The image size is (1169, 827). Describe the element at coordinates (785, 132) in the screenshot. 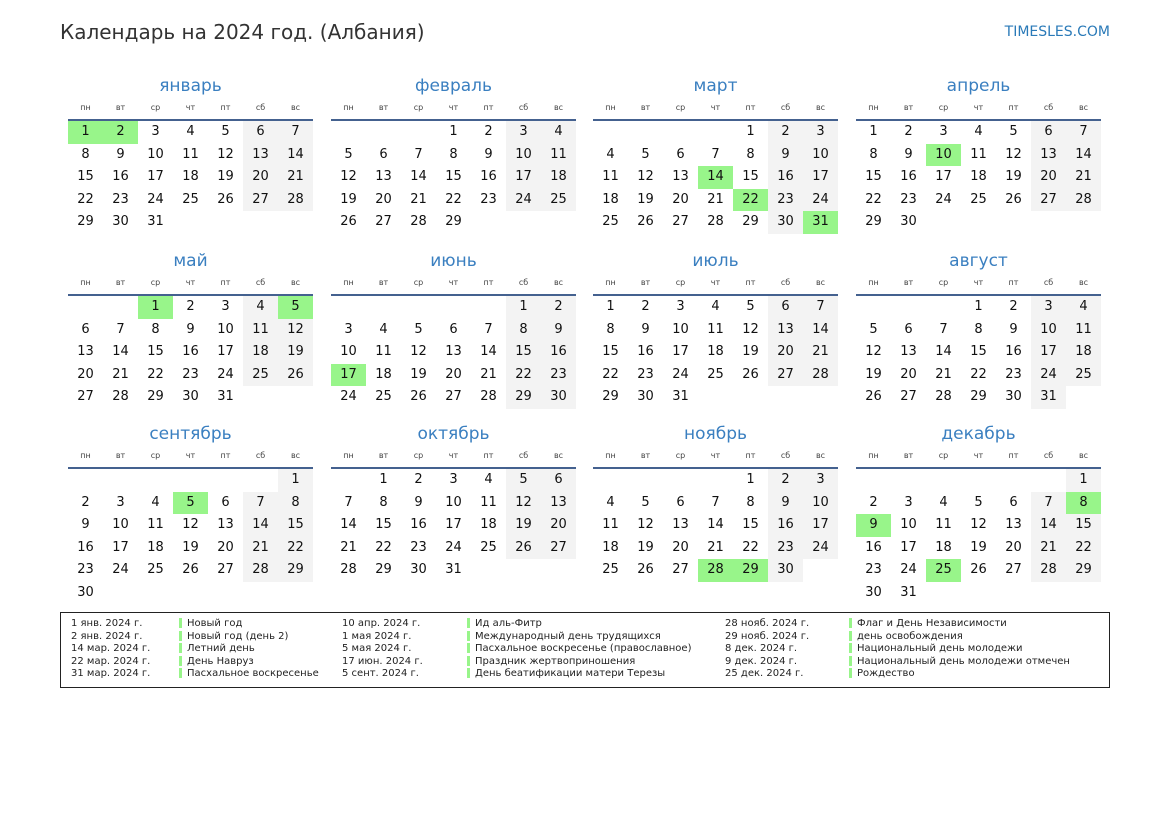

I see `day-cell: 2` at that location.